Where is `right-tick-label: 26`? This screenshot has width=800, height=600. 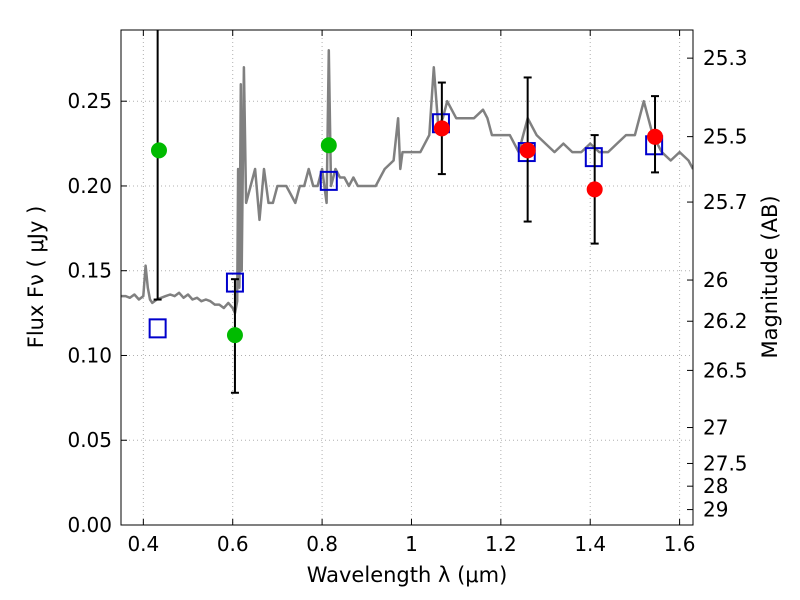 right-tick-label: 26 is located at coordinates (715, 280).